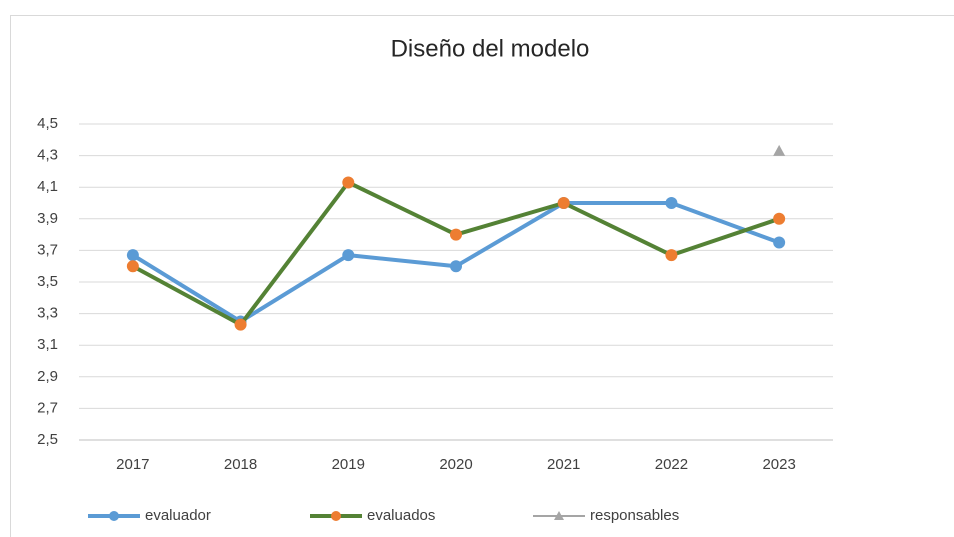 This screenshot has width=954, height=537. Describe the element at coordinates (47, 407) in the screenshot. I see `y-tick-label: 2,7` at that location.